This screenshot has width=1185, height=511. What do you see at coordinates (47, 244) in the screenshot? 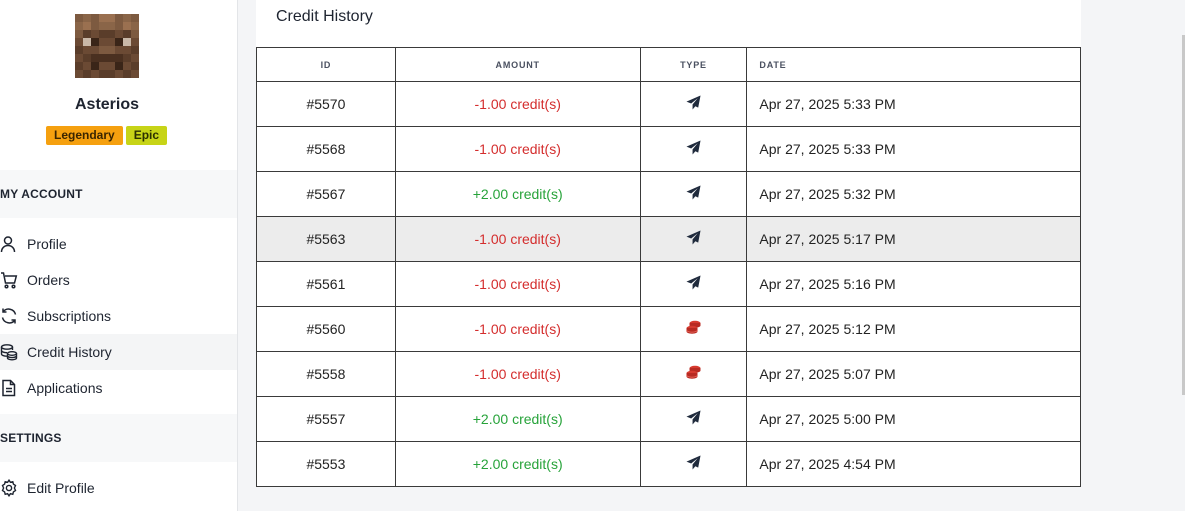
I see `sidebar-item-label: Profile` at bounding box center [47, 244].